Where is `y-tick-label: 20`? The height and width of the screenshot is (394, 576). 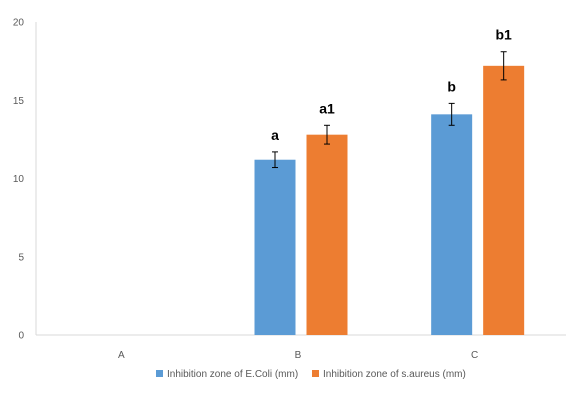 y-tick-label: 20 is located at coordinates (19, 23).